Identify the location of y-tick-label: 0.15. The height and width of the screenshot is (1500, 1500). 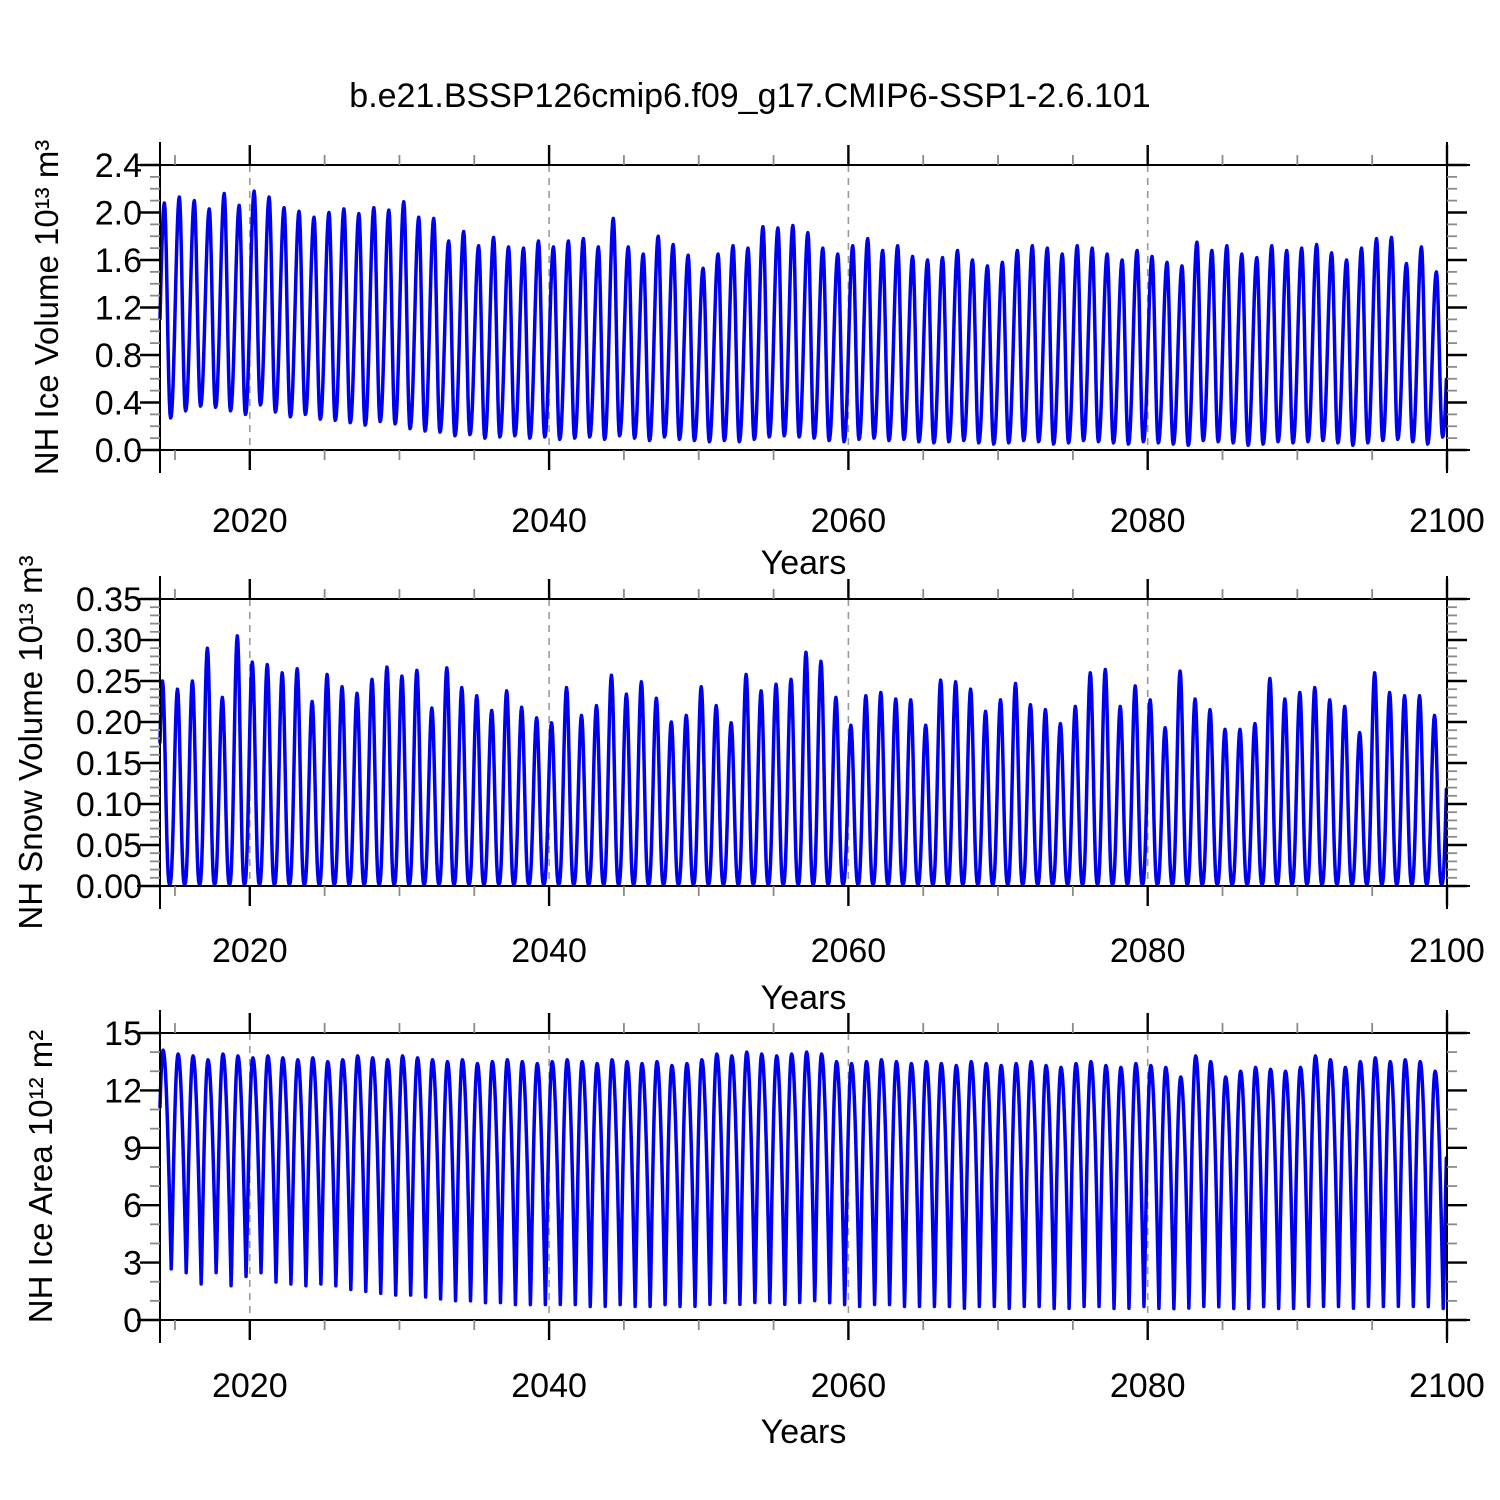
(109, 764).